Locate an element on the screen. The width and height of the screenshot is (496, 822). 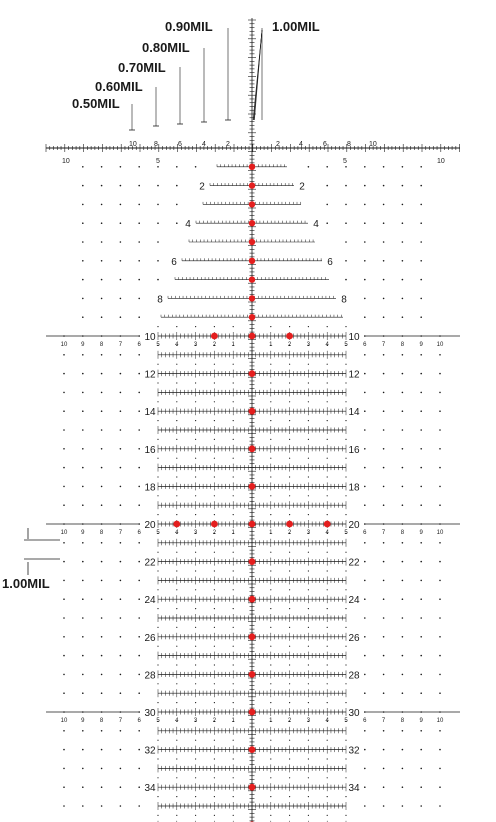
windage-outer-left: 10 is located at coordinates (64, 533).